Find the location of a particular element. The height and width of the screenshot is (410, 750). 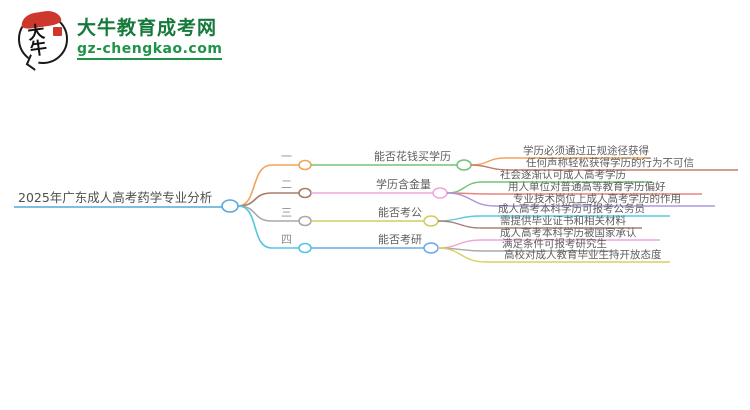

branch-2-label: 二 is located at coordinates (286, 184).